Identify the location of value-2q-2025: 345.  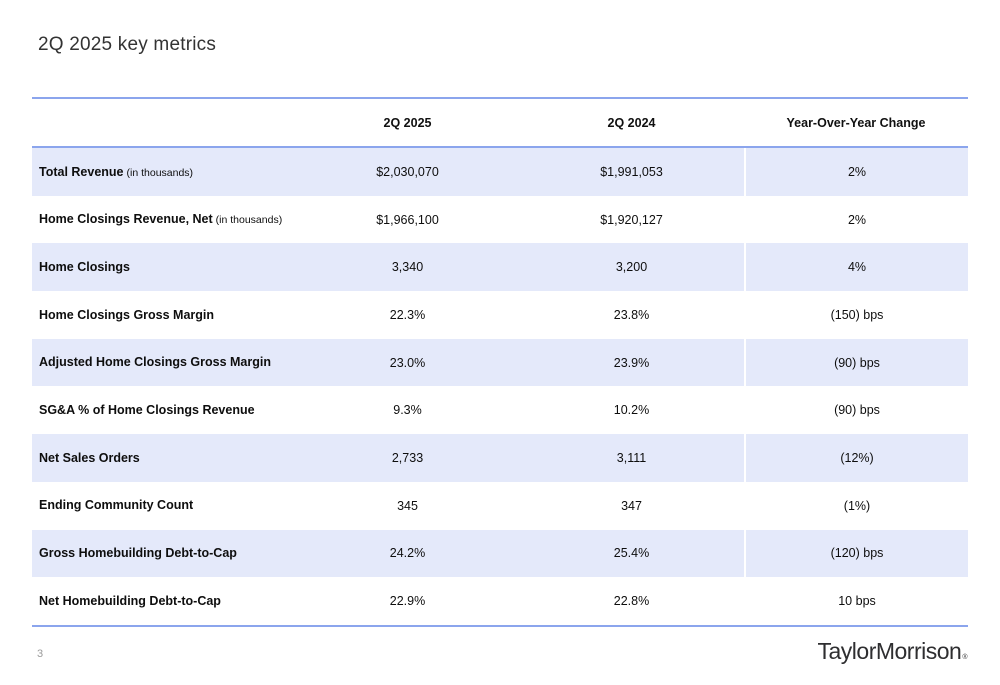
(407, 505).